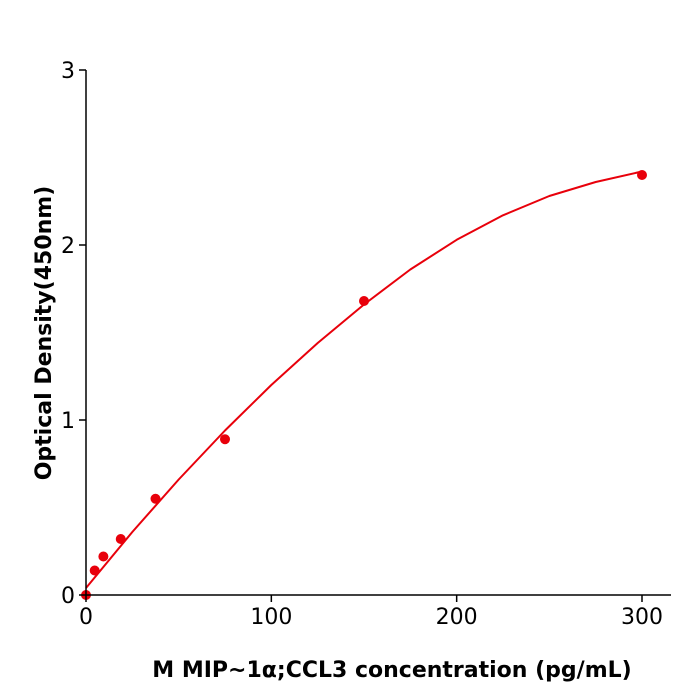 This screenshot has width=700, height=700. I want to click on y-tick-label: 2, so click(68, 246).